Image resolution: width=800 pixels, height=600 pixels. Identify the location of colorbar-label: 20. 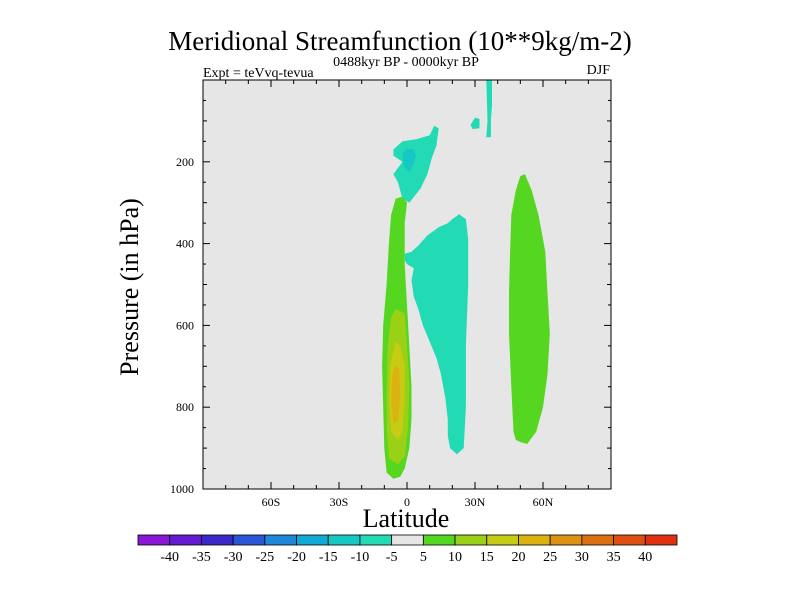
(518, 557).